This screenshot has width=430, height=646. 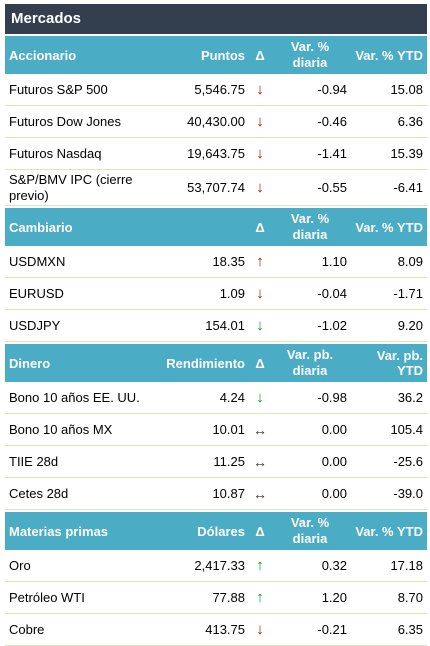 What do you see at coordinates (219, 89) in the screenshot?
I see `instrument-value: 5,546.75` at bounding box center [219, 89].